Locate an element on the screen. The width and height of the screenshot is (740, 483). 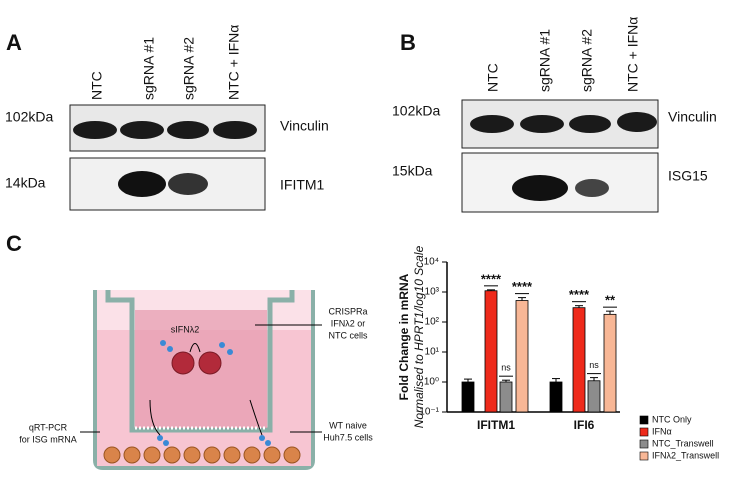
marker-label: 15kDa is located at coordinates (412, 171).